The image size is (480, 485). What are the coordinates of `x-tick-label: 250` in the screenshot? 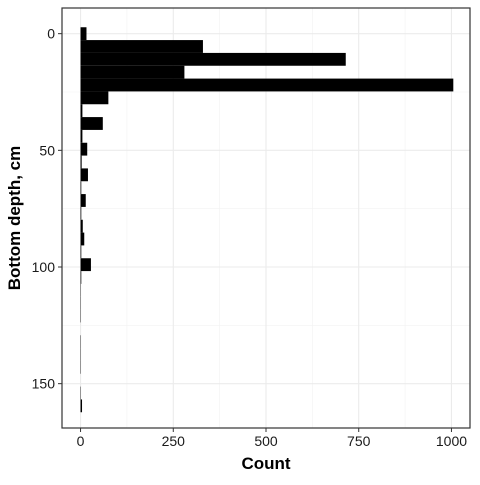 It's located at (174, 441).